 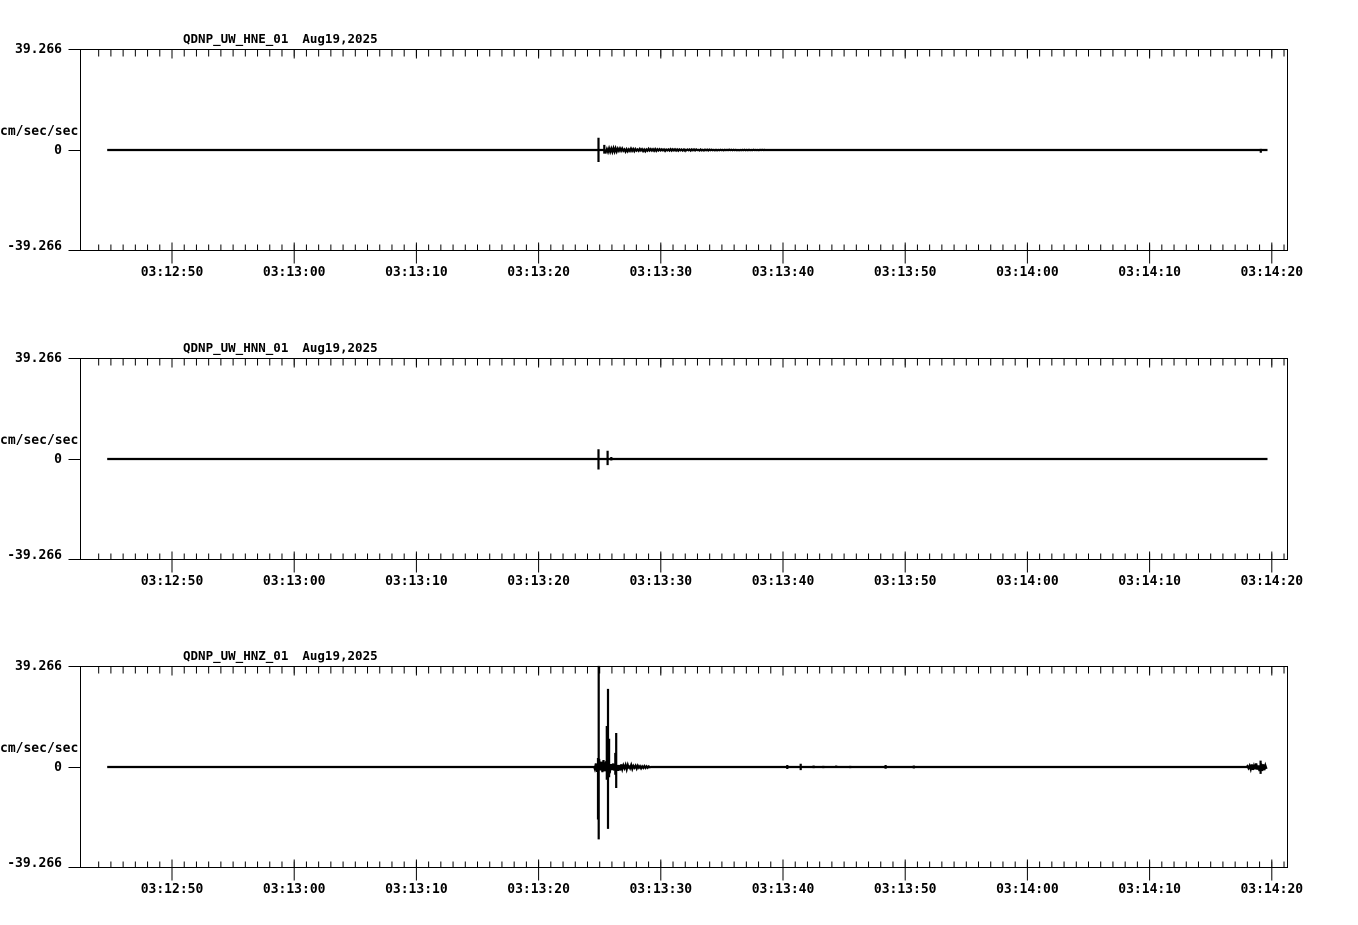 I want to click on chart-title: QDNP_UW_HNN_01 Aug19,2025, so click(x=280, y=347).